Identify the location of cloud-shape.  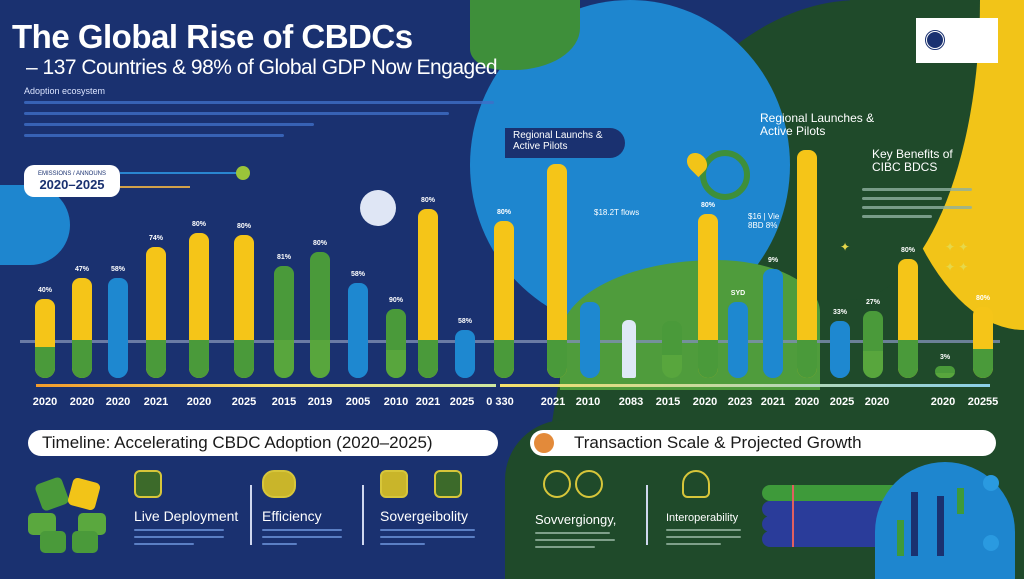
(35, 225).